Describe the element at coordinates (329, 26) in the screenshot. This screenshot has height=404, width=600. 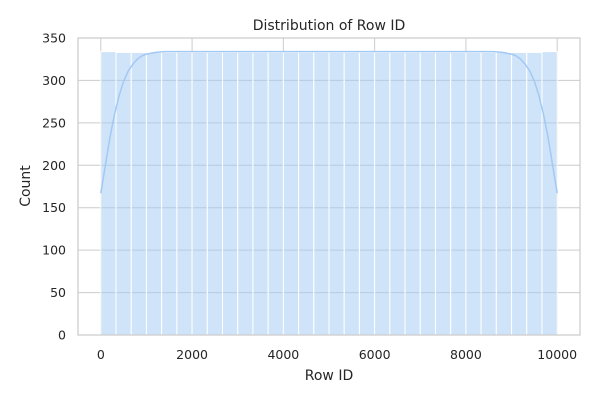
I see `chart-title: Distribution of Row ID` at that location.